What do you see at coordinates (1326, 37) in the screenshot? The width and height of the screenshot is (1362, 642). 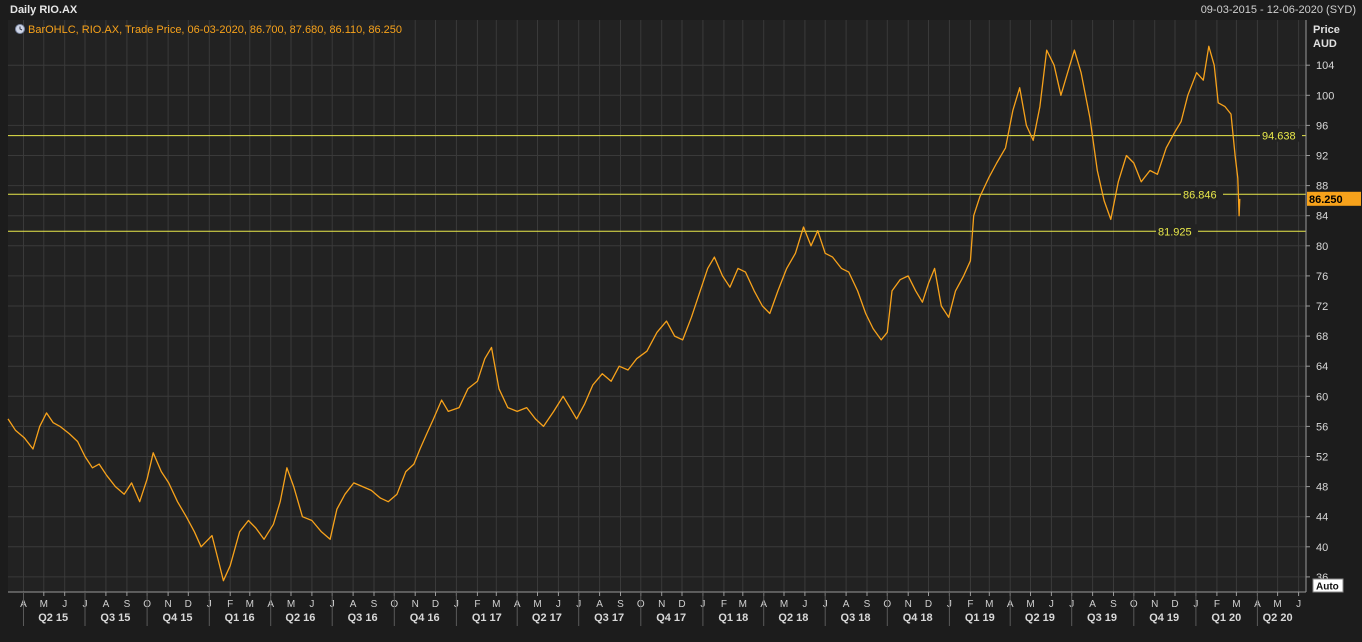 I see `y-axis-title: Price AUD` at bounding box center [1326, 37].